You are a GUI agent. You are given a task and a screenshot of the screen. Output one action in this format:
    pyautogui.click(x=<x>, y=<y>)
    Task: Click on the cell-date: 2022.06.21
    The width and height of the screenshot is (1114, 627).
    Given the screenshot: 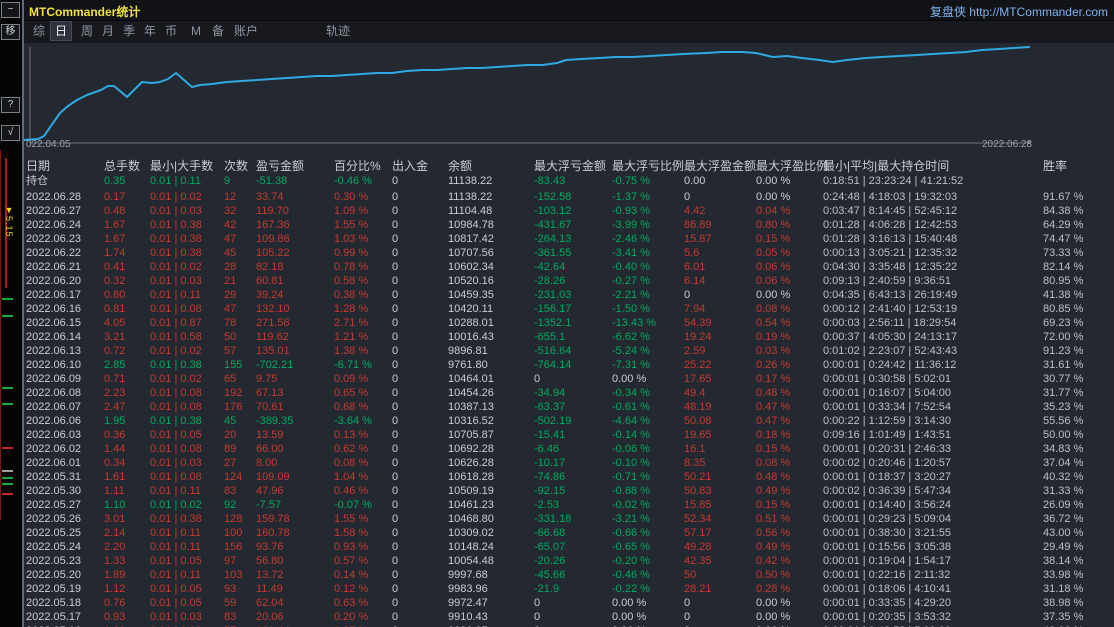 What is the action you would take?
    pyautogui.click(x=54, y=267)
    